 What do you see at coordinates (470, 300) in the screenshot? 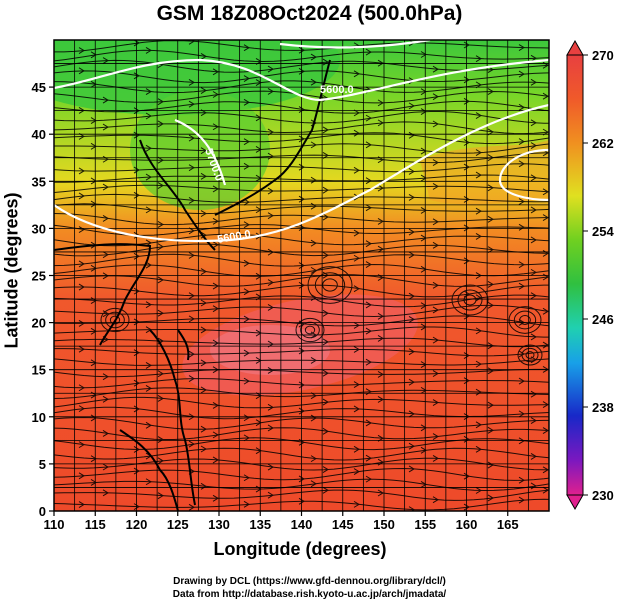
I see `eddy-circulation` at bounding box center [470, 300].